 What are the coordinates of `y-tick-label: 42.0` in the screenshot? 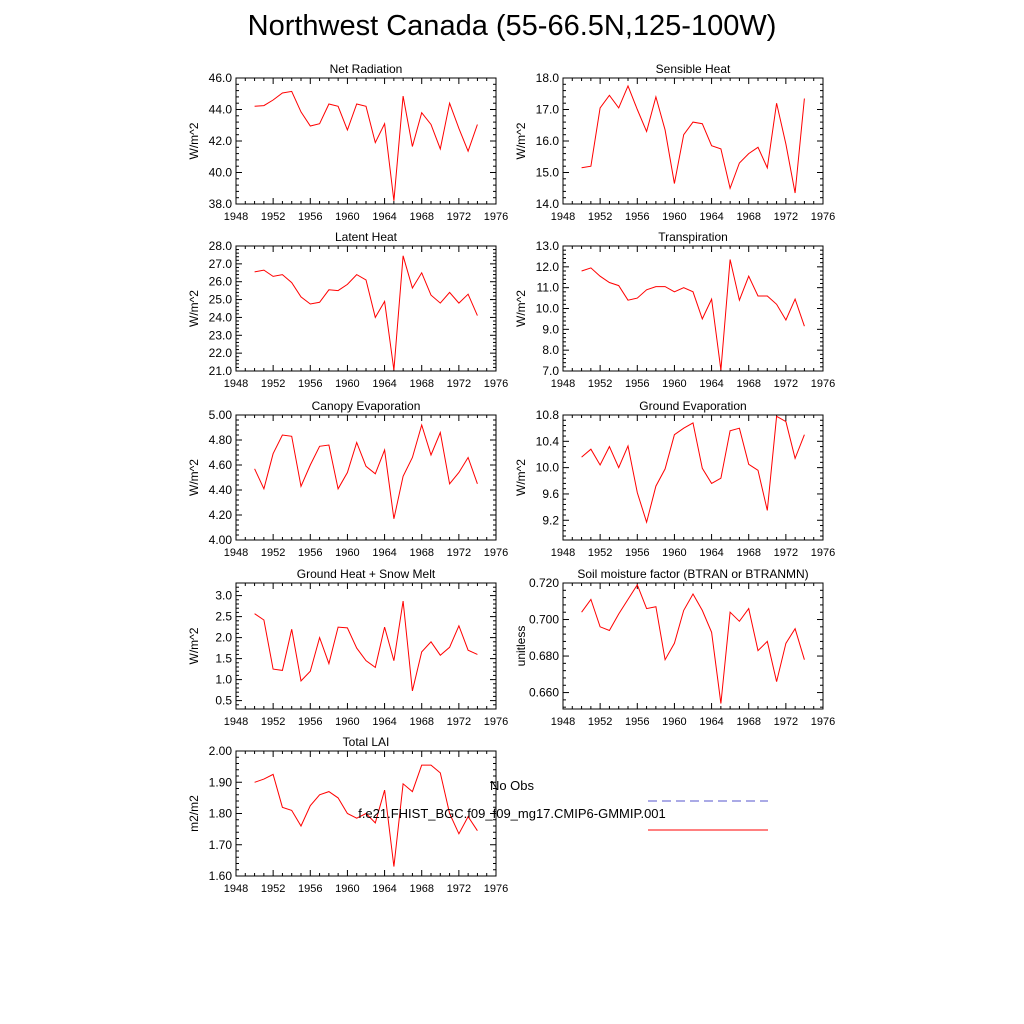 It's located at (221, 141).